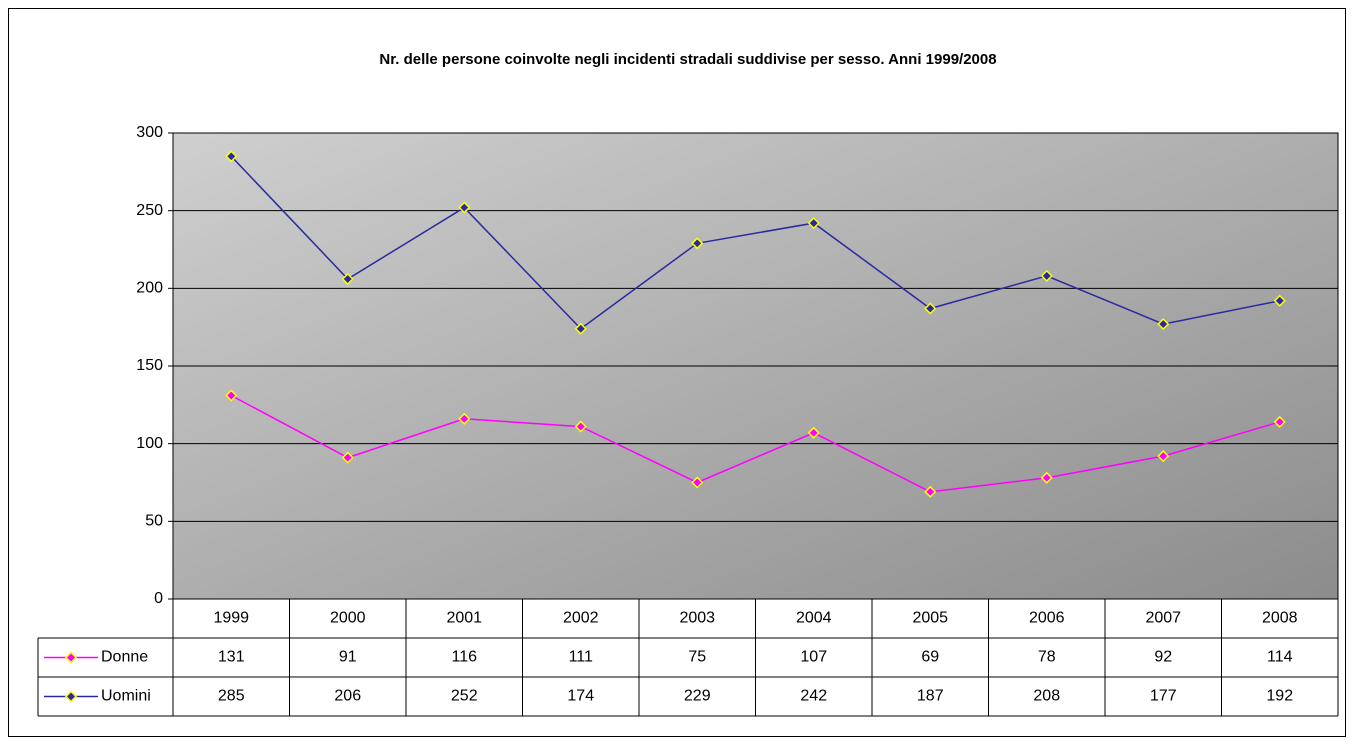  Describe the element at coordinates (464, 618) in the screenshot. I see `x-tick-label: 2001` at that location.